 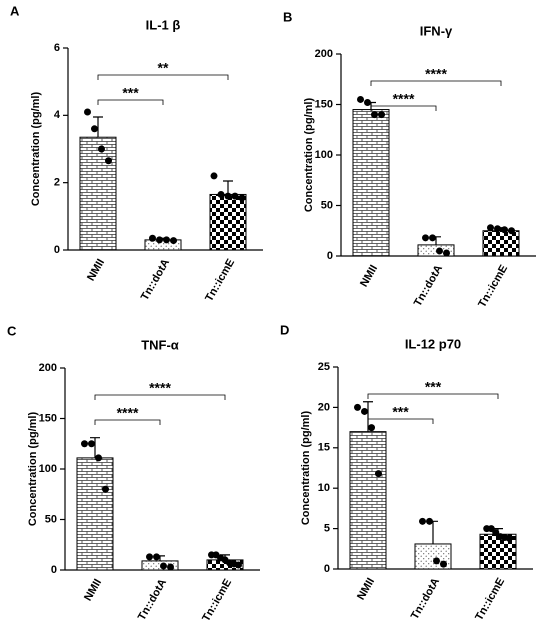 I want to click on panel-letter: D, so click(x=284, y=329).